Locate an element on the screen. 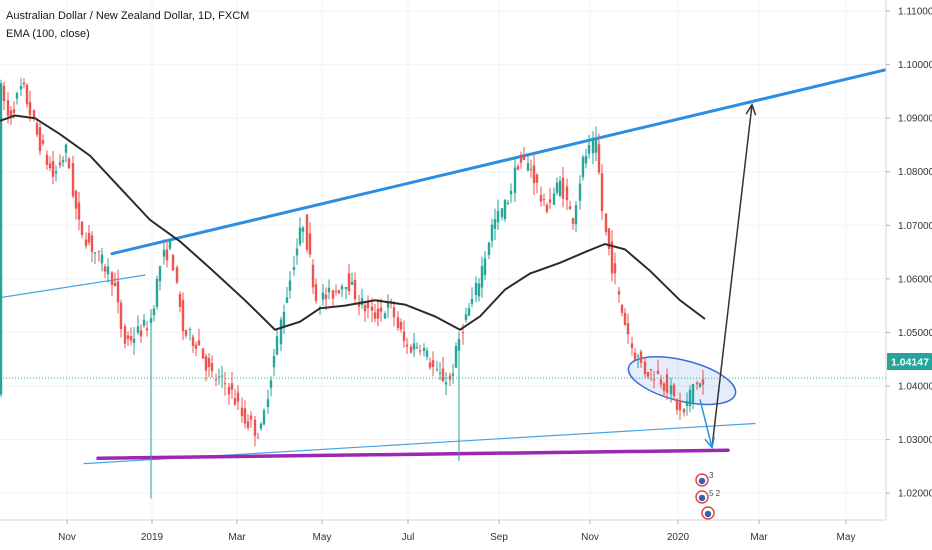  time-tick-label: Nov is located at coordinates (67, 537).